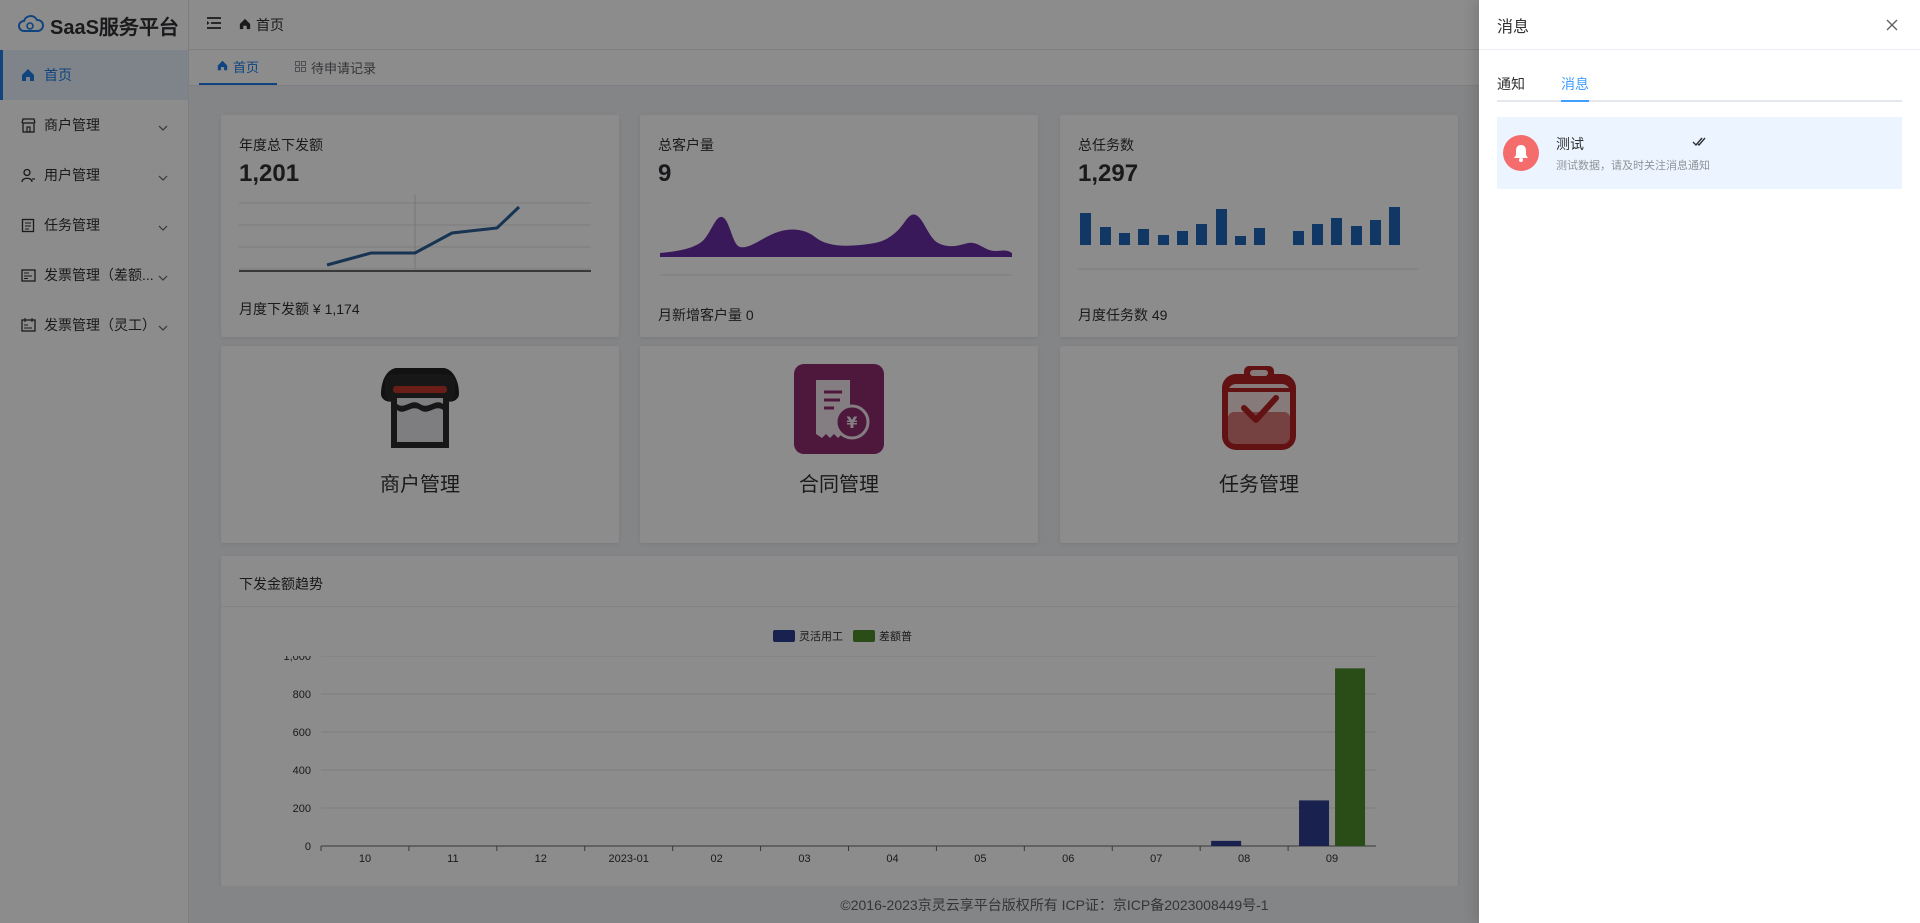 This screenshot has height=923, width=1920. I want to click on stat-title: 总任务数, so click(1106, 145).